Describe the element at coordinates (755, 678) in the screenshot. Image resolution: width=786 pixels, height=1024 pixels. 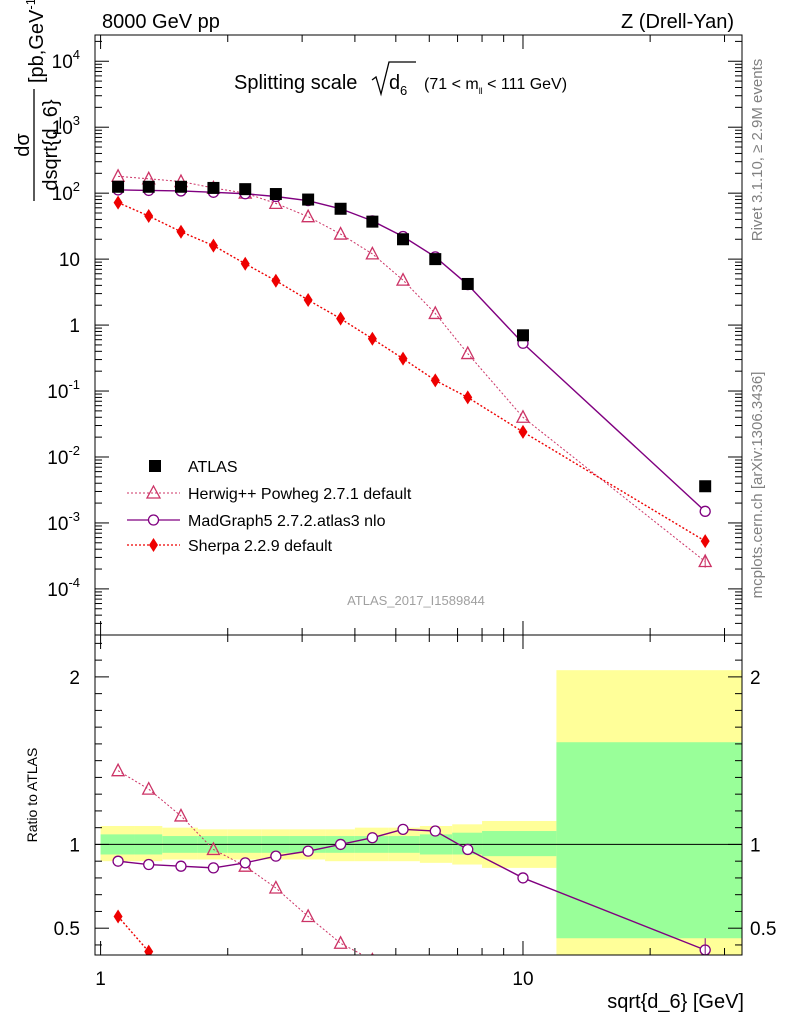
I see `y-tick-label-ratio-right-2: 2` at that location.